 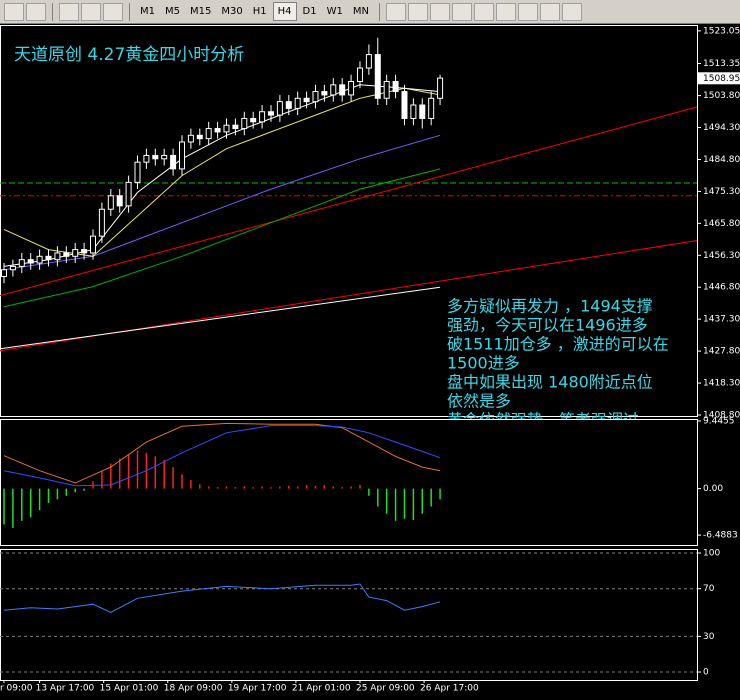 What do you see at coordinates (172, 11) in the screenshot?
I see `timeframe-button: M5` at bounding box center [172, 11].